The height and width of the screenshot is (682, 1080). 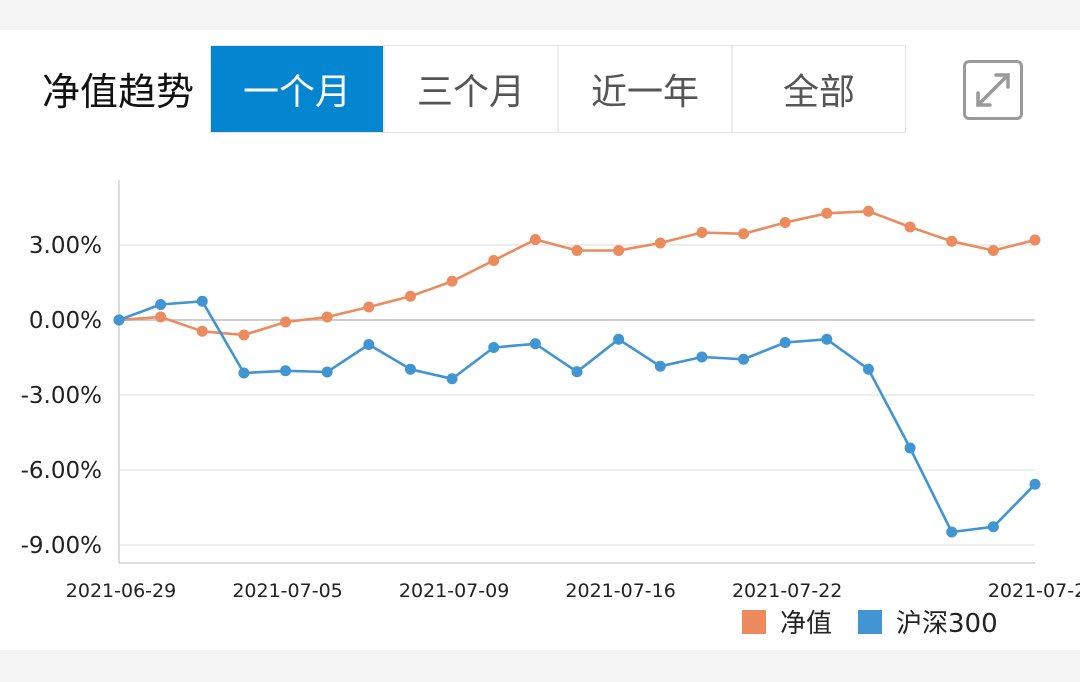 What do you see at coordinates (646, 89) in the screenshot?
I see `tab-one-year: 近一年` at bounding box center [646, 89].